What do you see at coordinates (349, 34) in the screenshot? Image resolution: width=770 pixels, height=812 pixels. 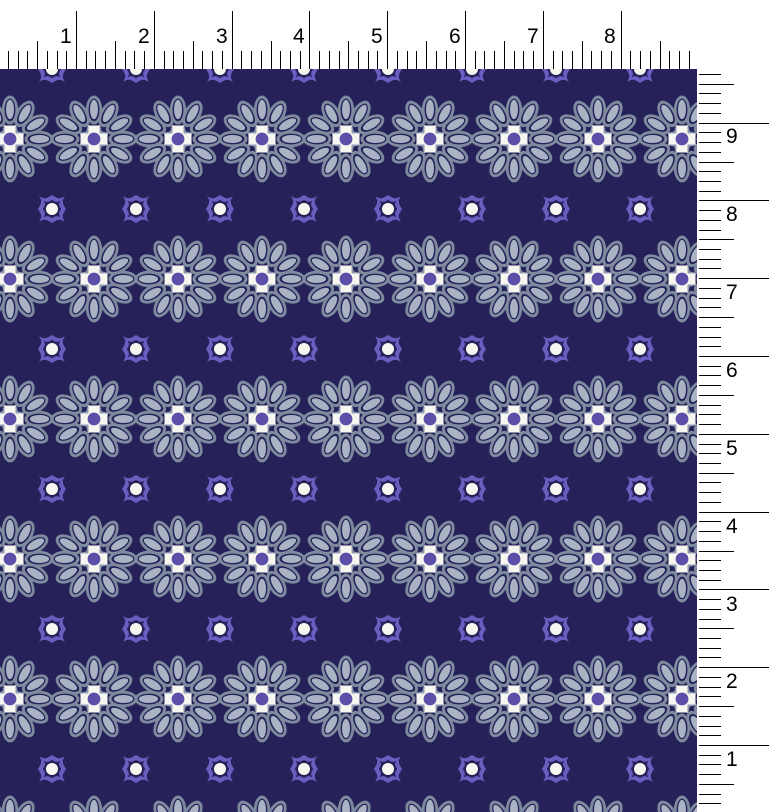 I see `horizontal-ruler: 1 2 3 4 5 6 7 8` at bounding box center [349, 34].